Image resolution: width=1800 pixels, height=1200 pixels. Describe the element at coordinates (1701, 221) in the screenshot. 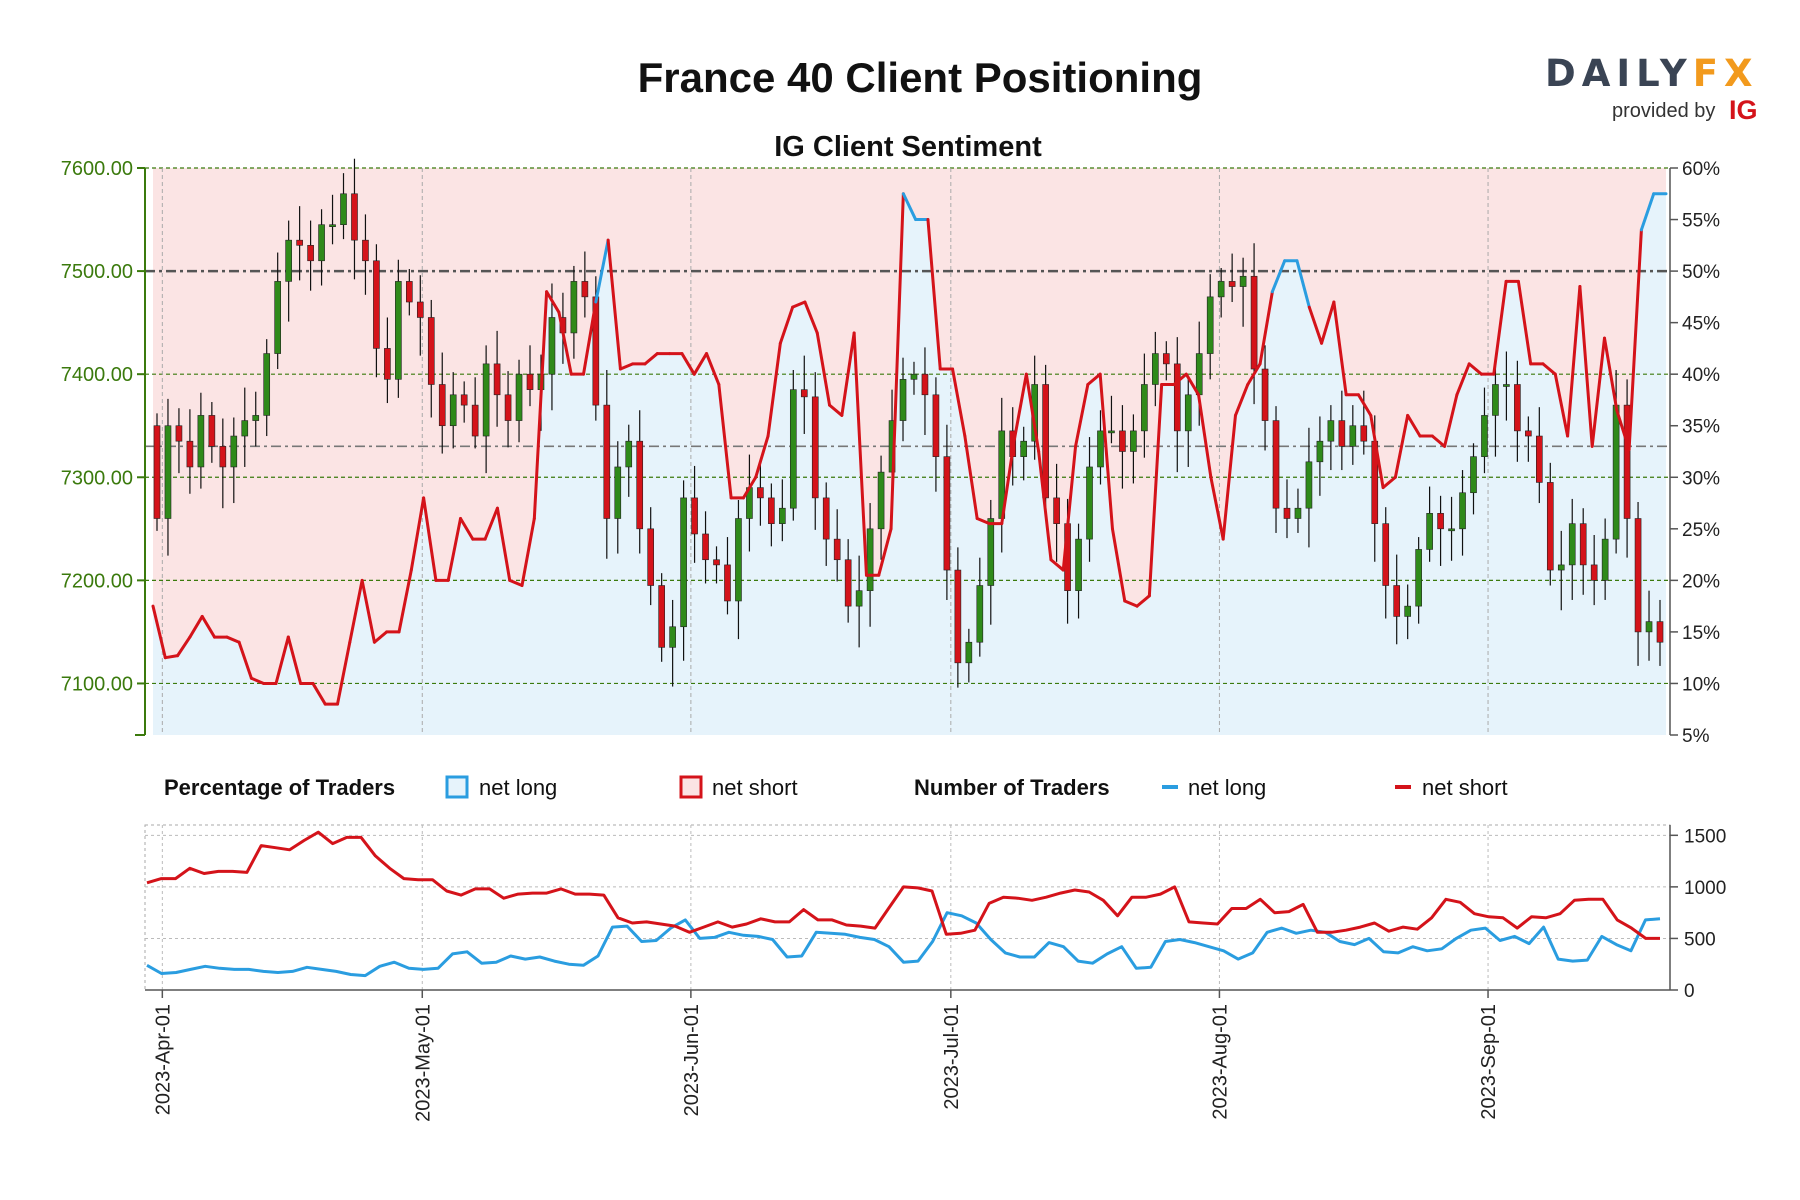

I see `right-tick-label: 55%` at that location.